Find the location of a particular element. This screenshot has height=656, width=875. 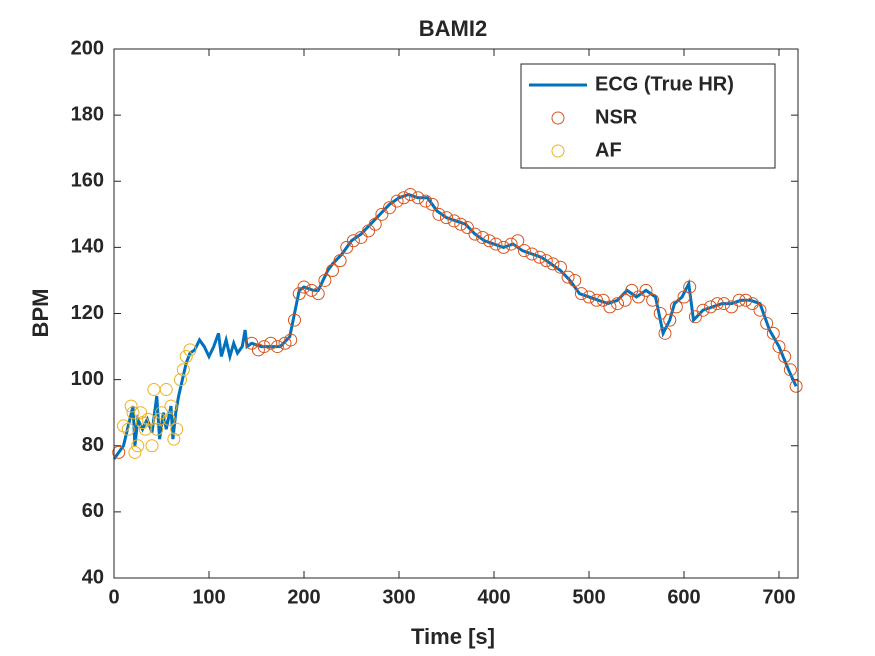

x-axis-label: Time [s] is located at coordinates (453, 636).